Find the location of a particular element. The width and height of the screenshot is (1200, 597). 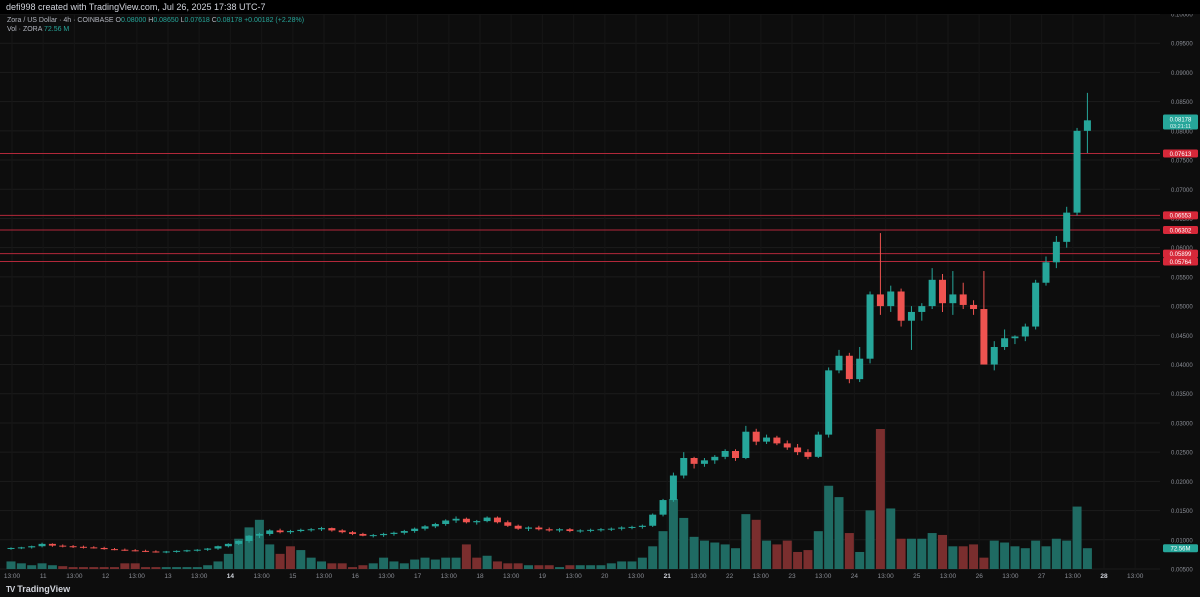

level-price-label: 0.07613 is located at coordinates (1181, 155).